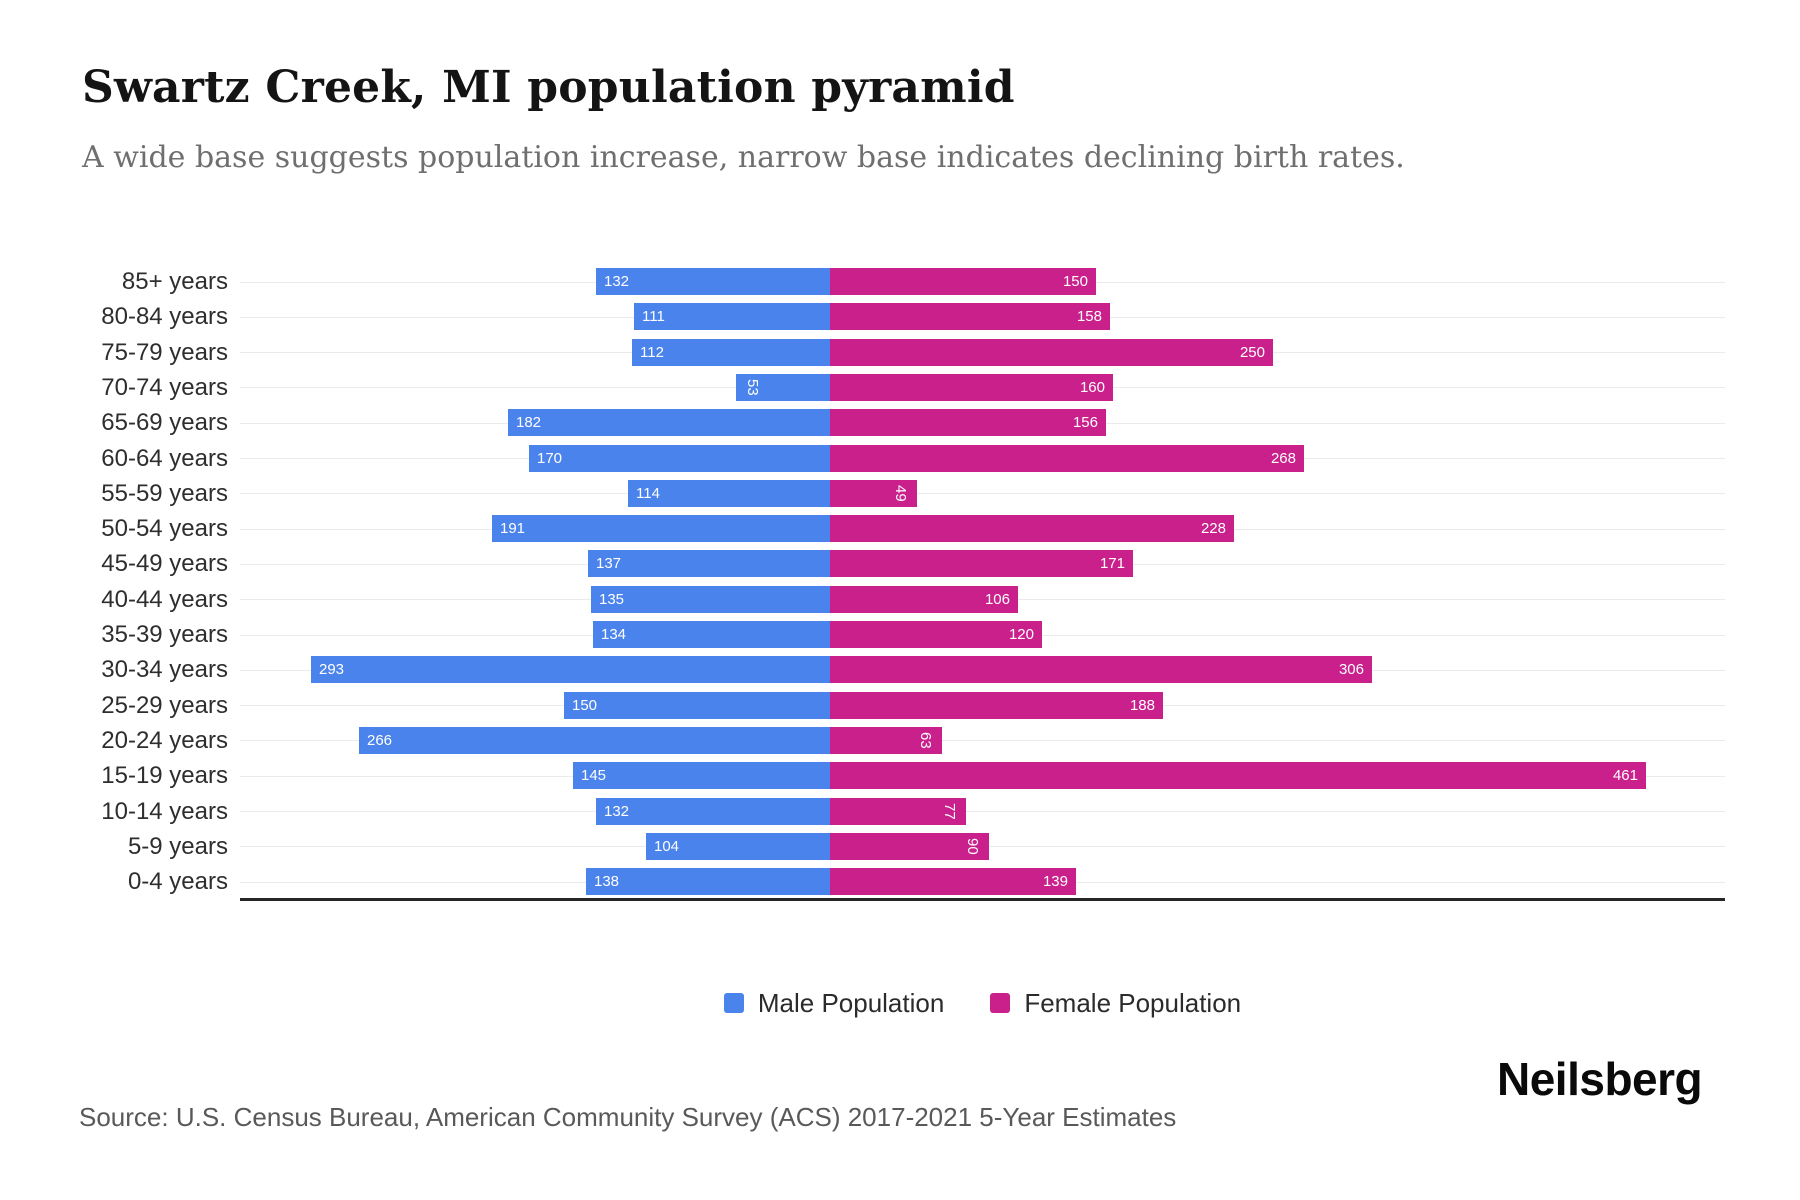 Image resolution: width=1800 pixels, height=1200 pixels. I want to click on y-axis-label: 5-9 years, so click(177, 846).